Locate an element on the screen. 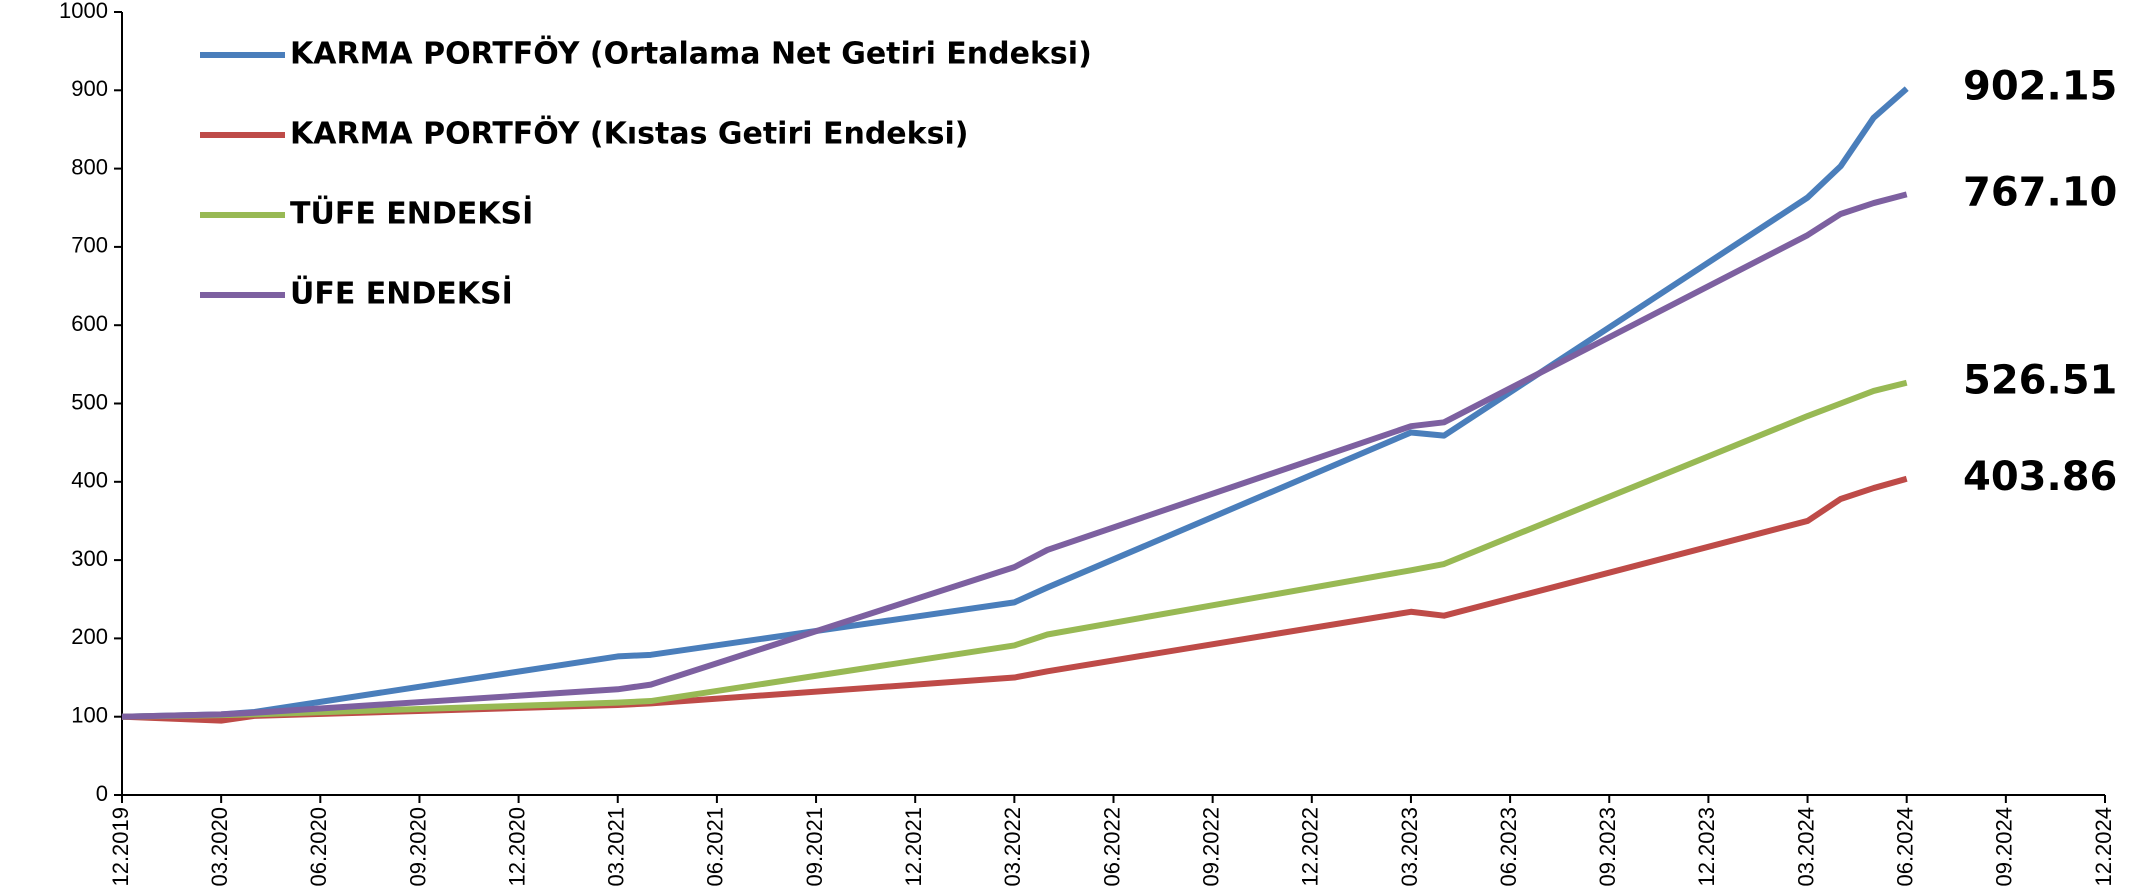 Image resolution: width=2141 pixels, height=893 pixels. y-tick-label: 900 is located at coordinates (89, 88).